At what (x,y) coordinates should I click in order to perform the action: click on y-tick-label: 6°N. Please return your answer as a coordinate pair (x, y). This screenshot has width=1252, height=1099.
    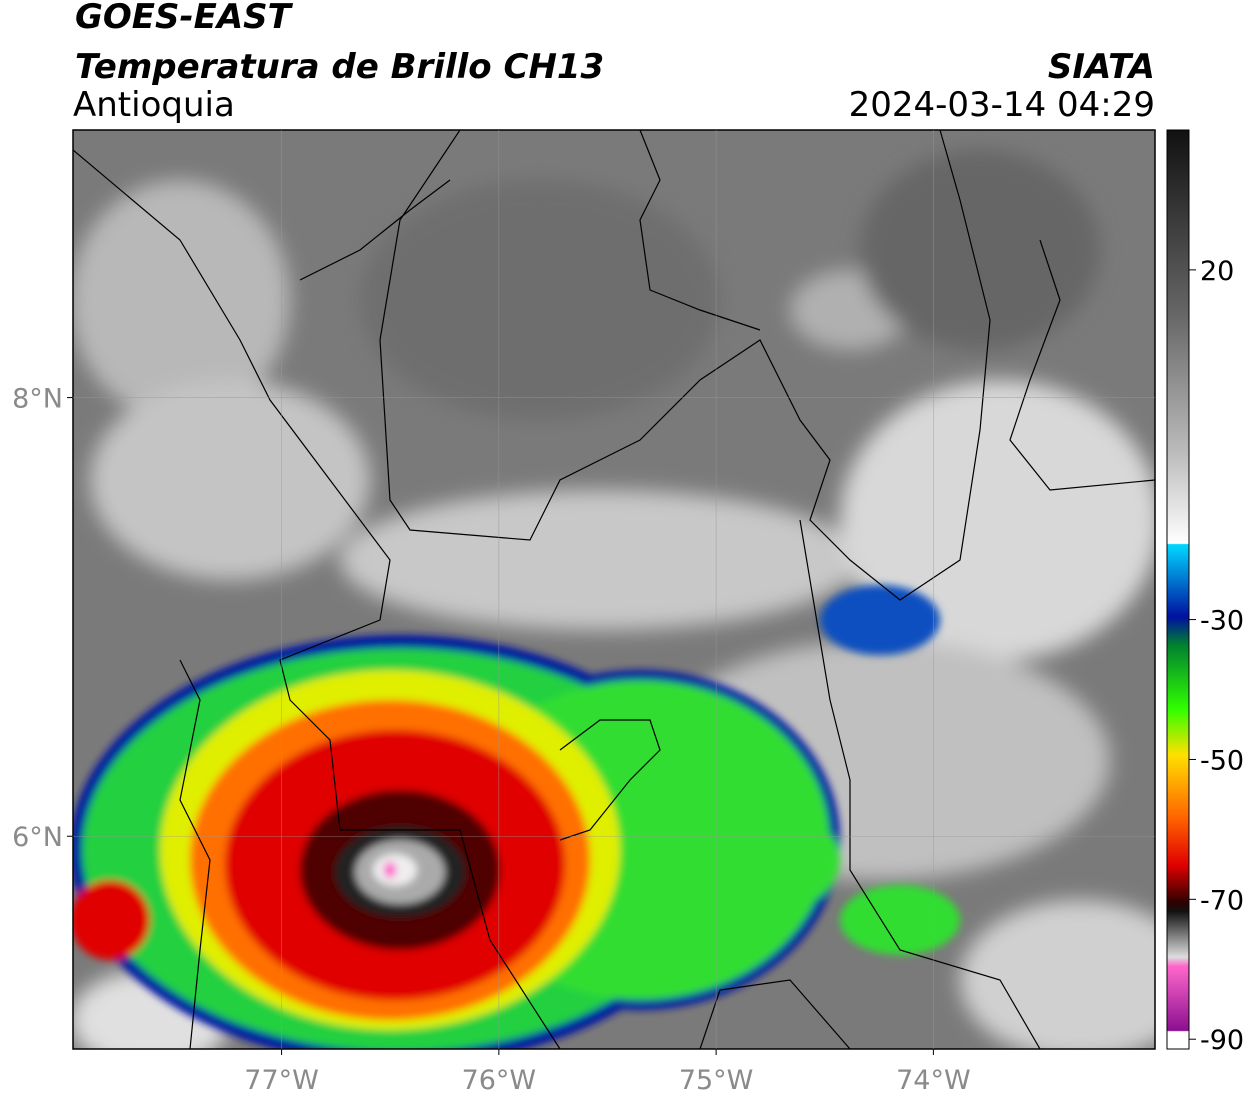
    Looking at the image, I should click on (37, 837).